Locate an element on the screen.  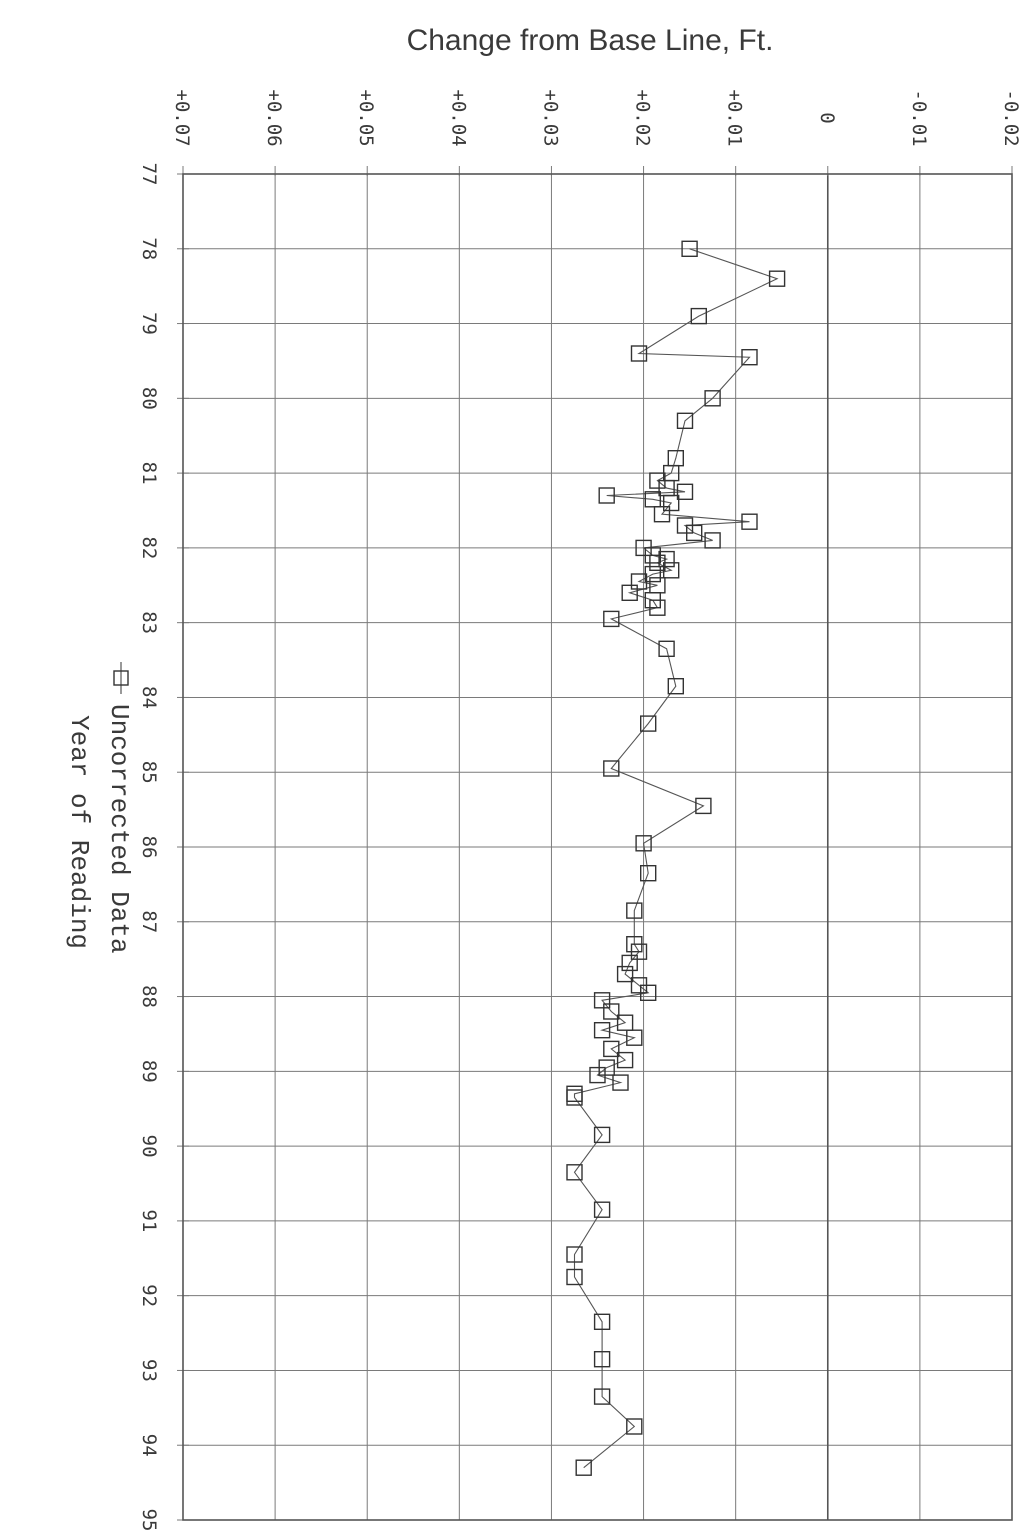
x-tick-label: 83 is located at coordinates (149, 622).